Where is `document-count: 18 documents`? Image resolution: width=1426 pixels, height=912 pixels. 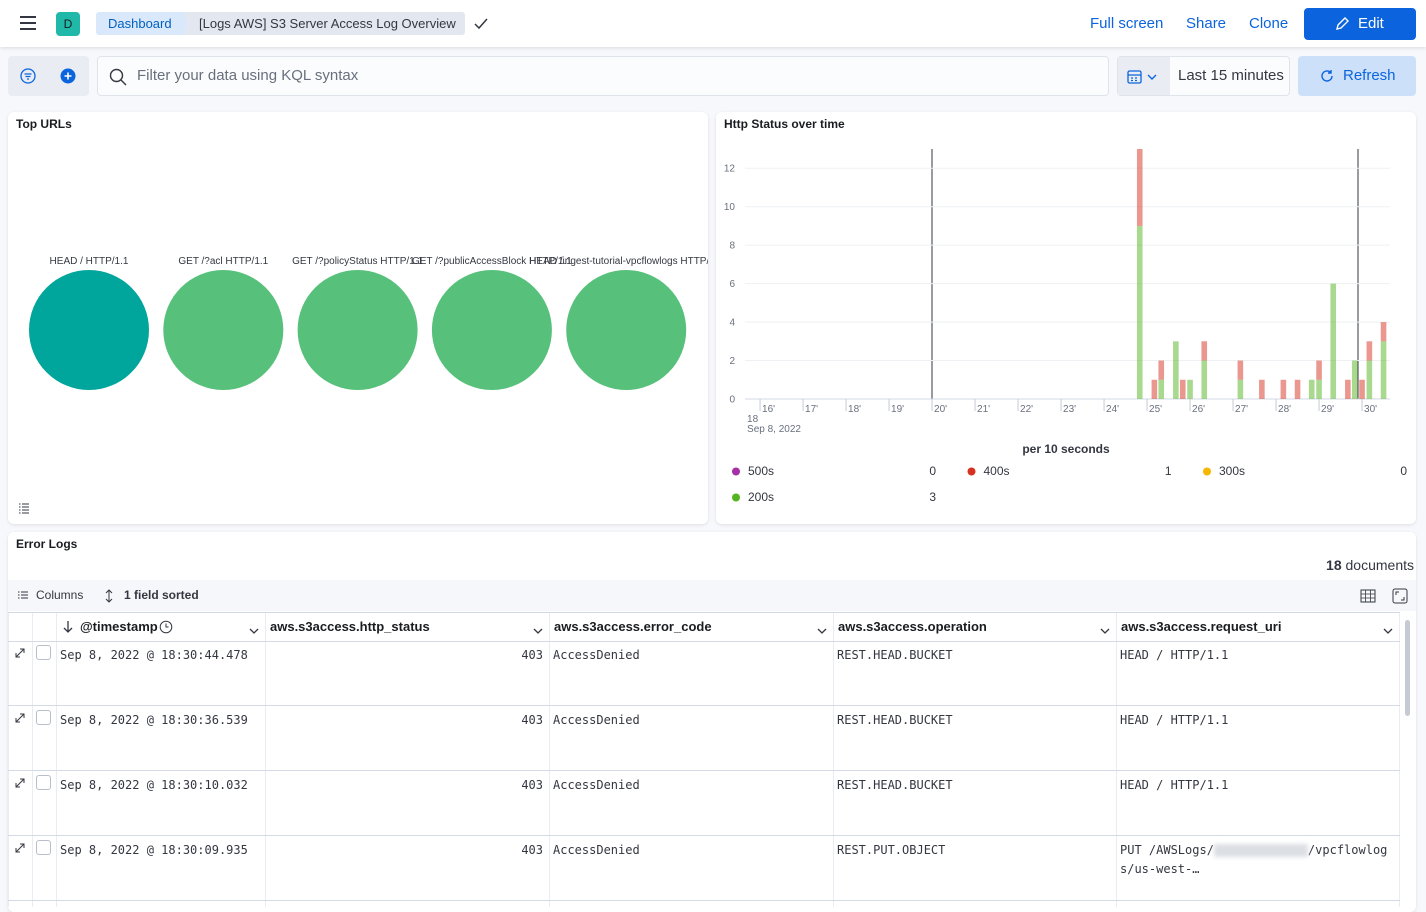 document-count: 18 documents is located at coordinates (1357, 565).